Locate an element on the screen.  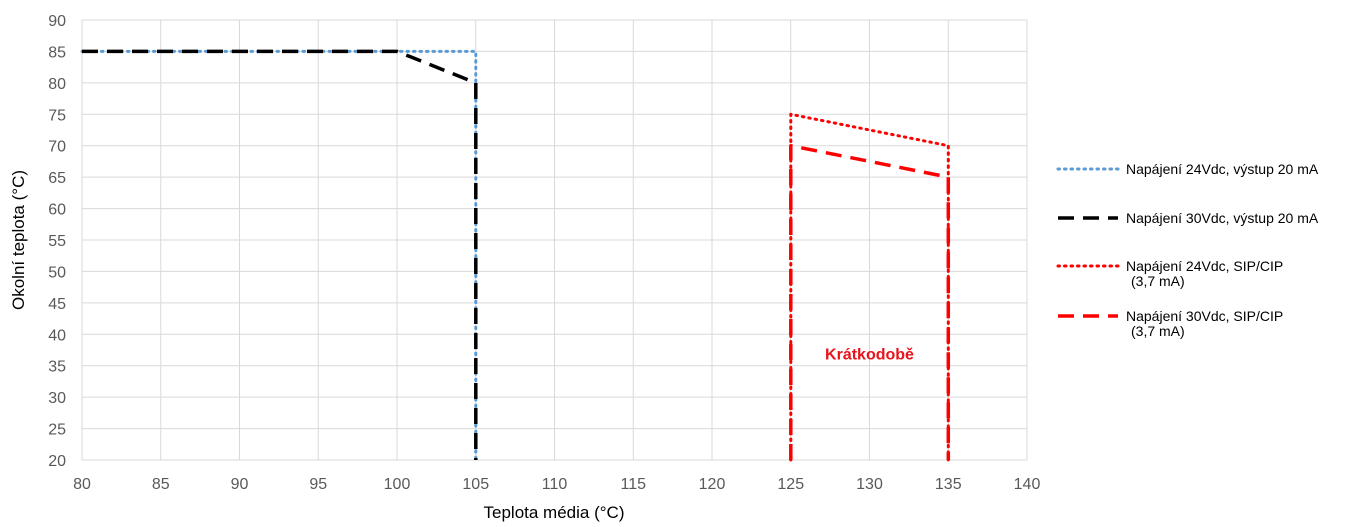
x-tick-label: 125 is located at coordinates (790, 484).